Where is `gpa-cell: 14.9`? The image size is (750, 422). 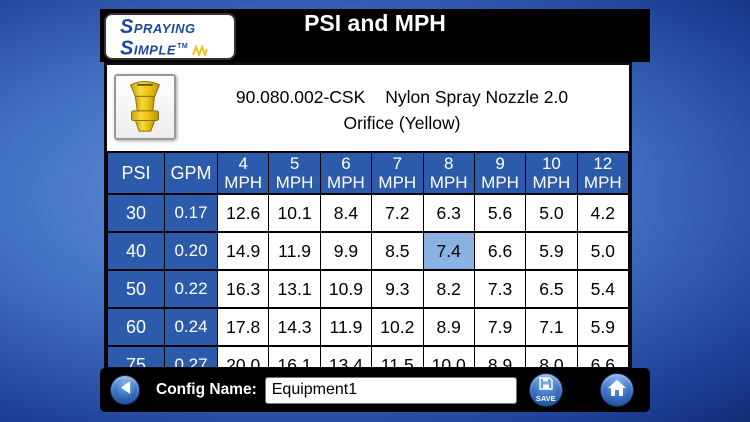
gpa-cell: 14.9 is located at coordinates (243, 251).